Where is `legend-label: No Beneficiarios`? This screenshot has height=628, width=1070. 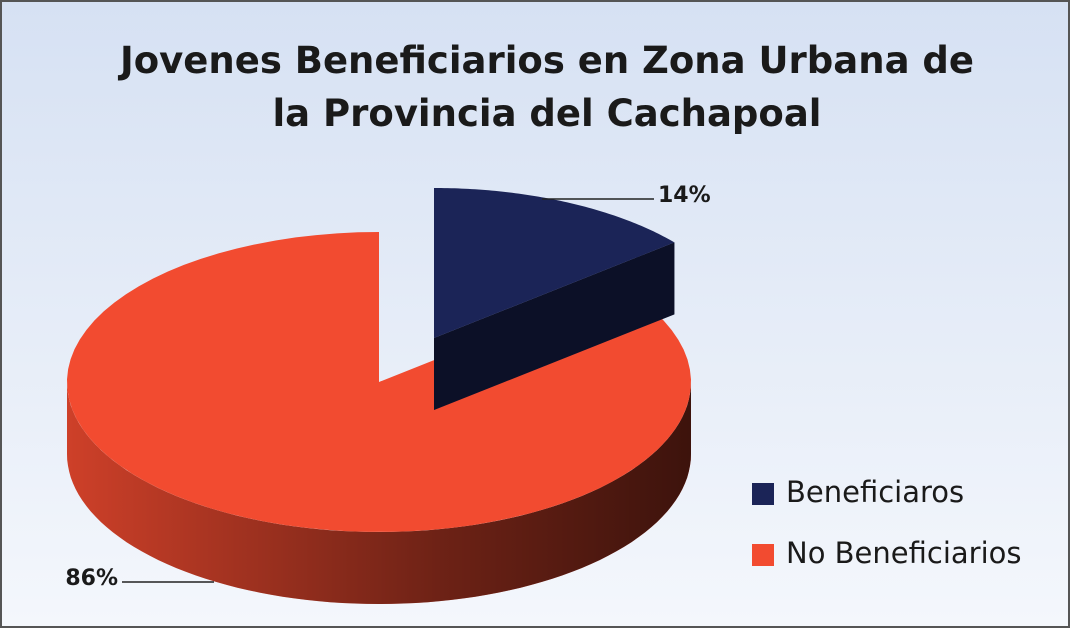 legend-label: No Beneficiarios is located at coordinates (903, 553).